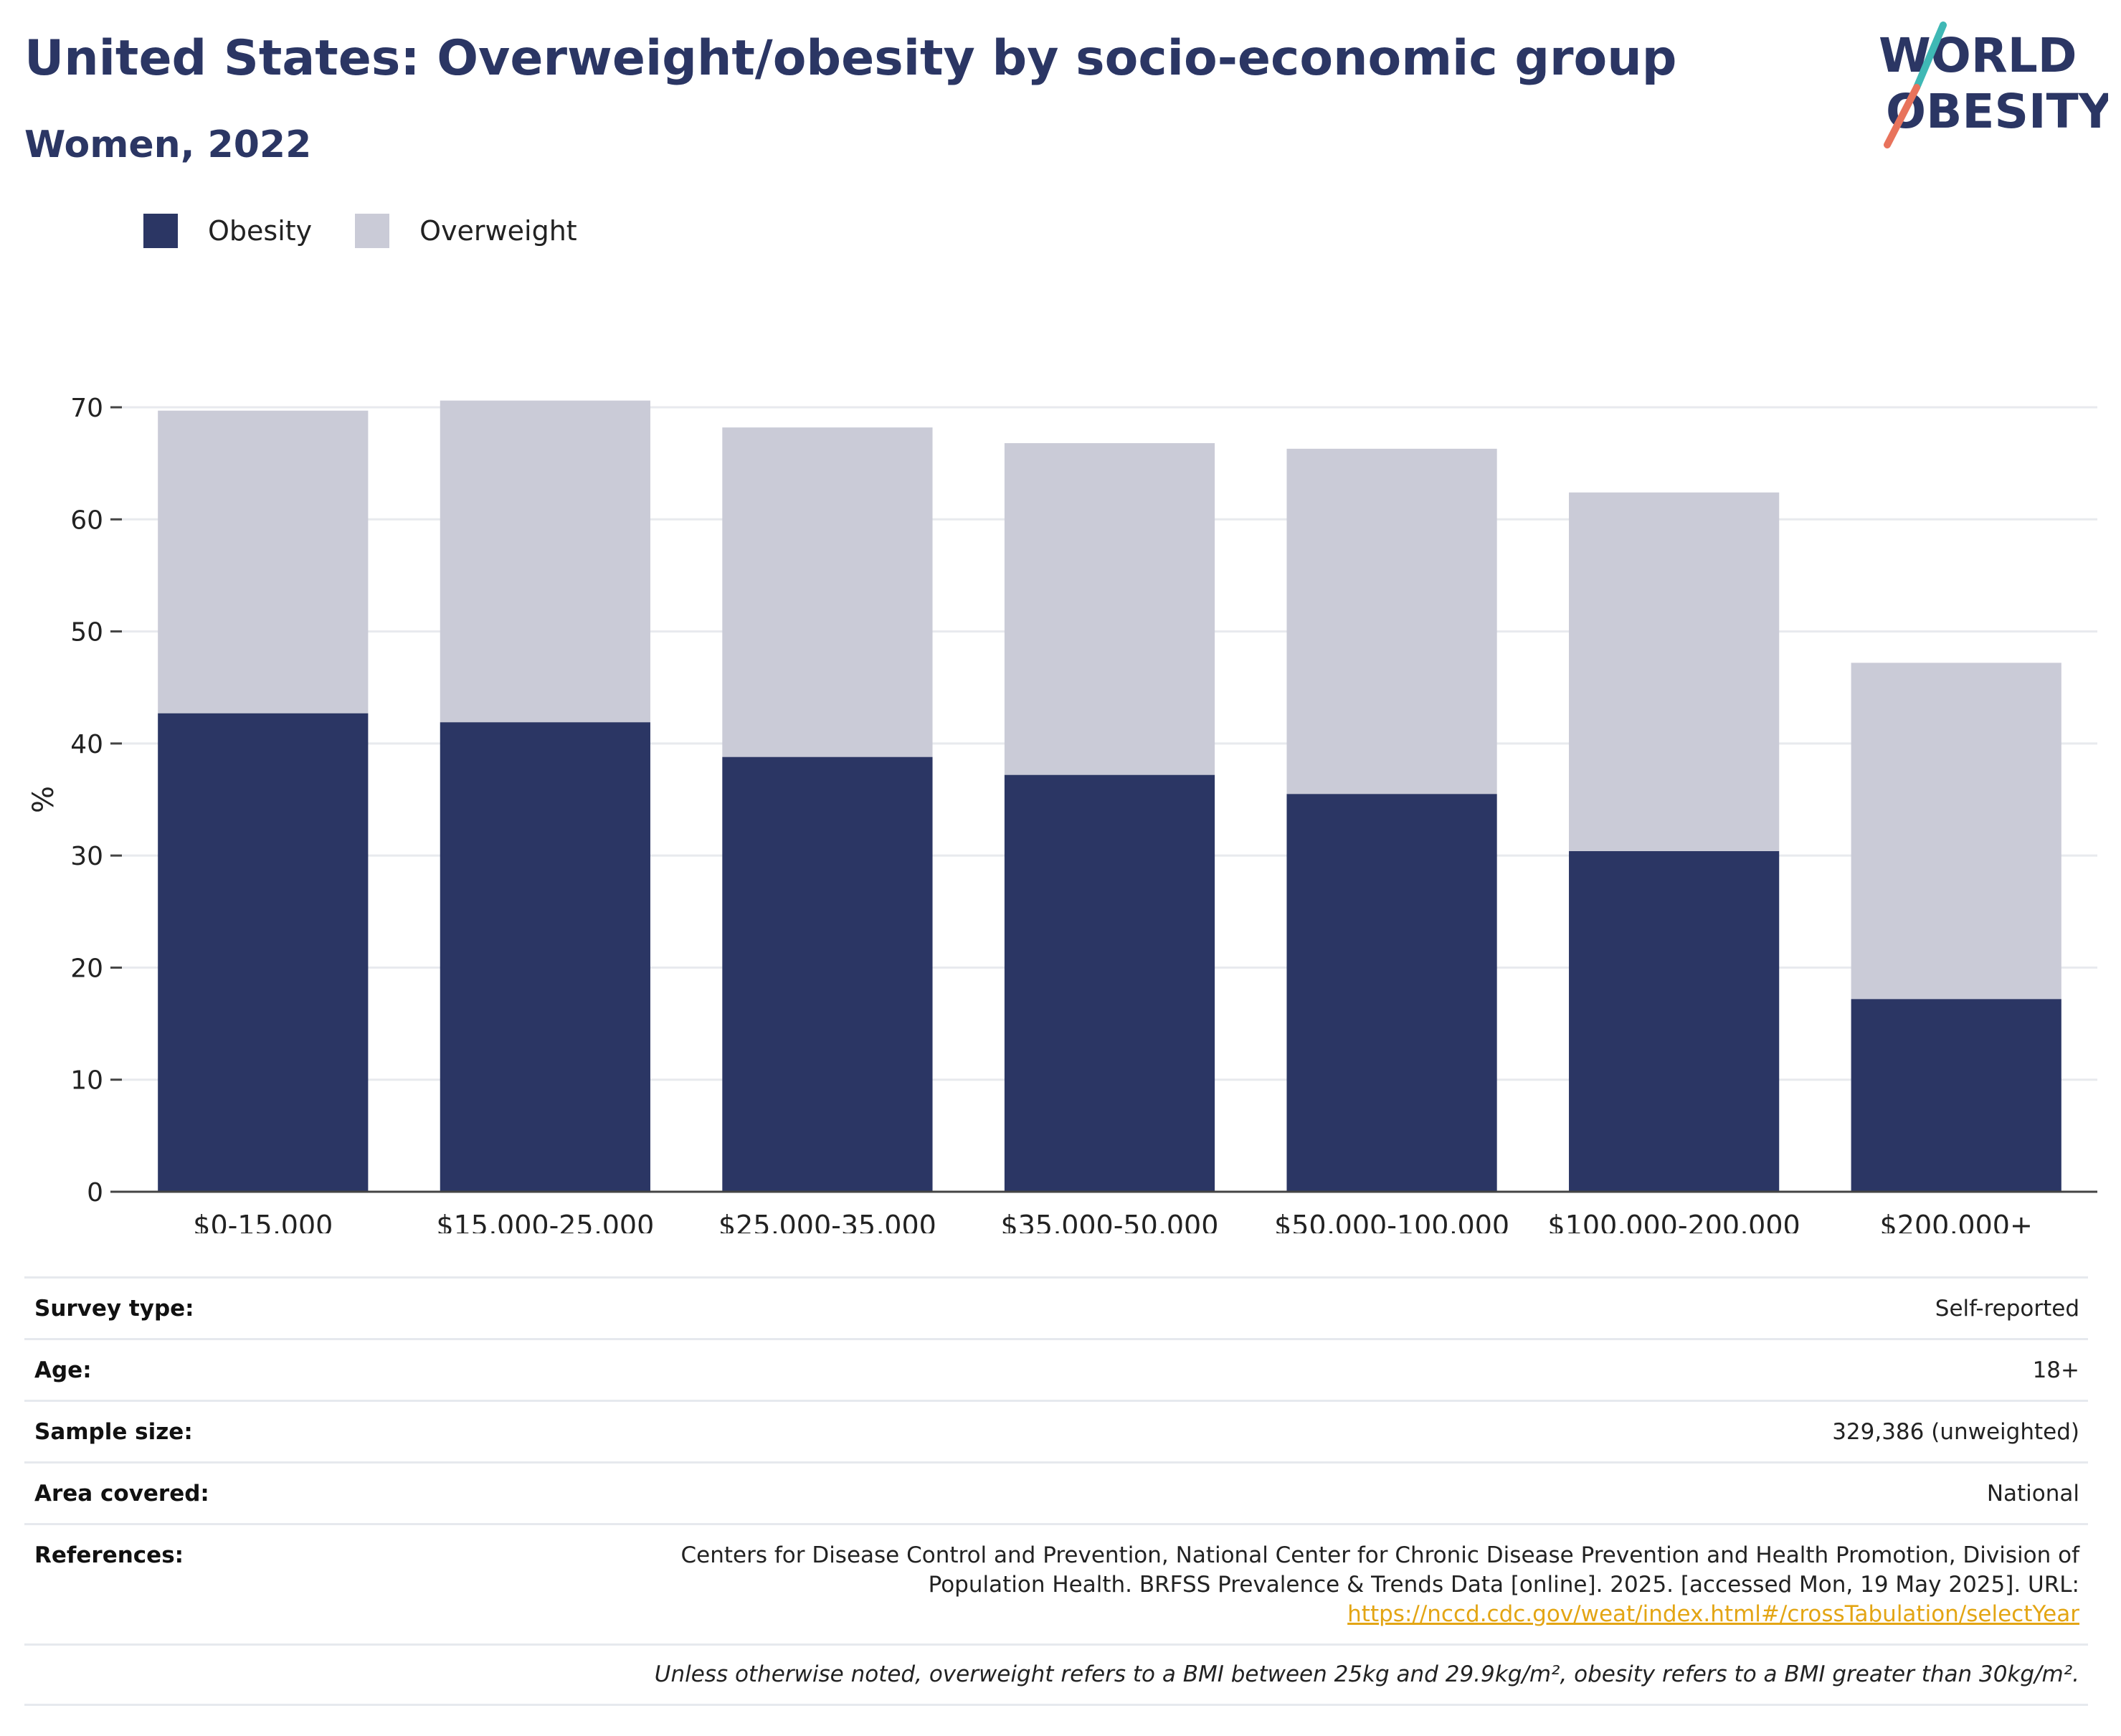 The width and height of the screenshot is (2121, 1736). I want to click on legend-swatch-overweight, so click(372, 231).